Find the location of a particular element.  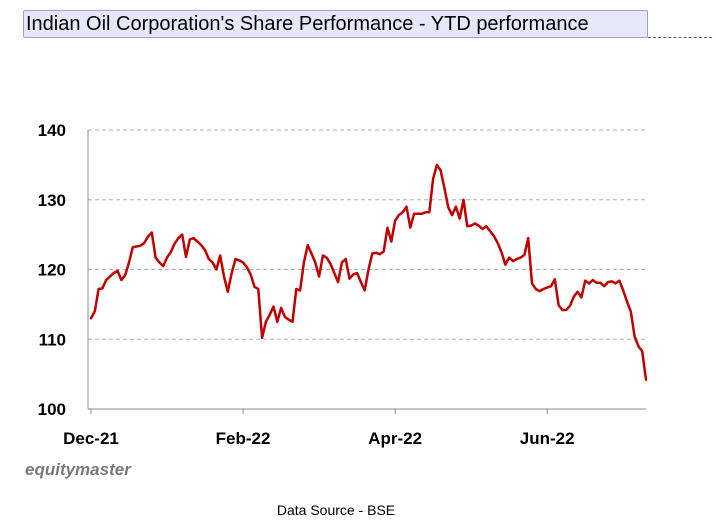

y-tick-label-100: 100 is located at coordinates (52, 409).